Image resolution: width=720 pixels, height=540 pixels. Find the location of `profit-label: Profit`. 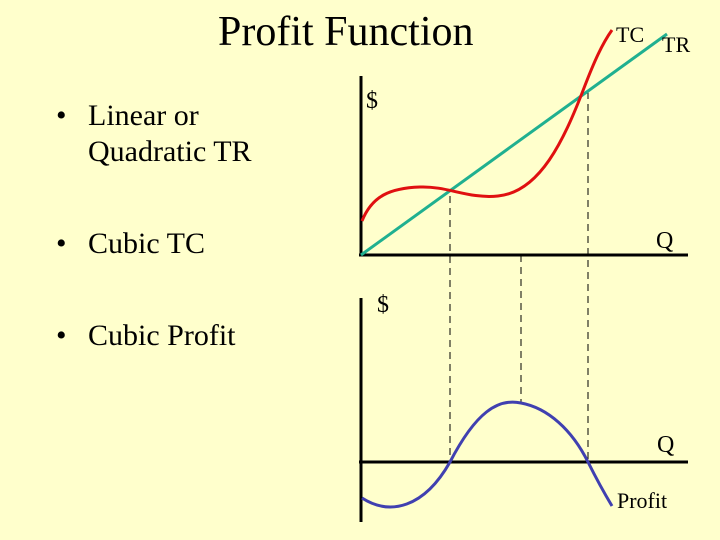

profit-label: Profit is located at coordinates (642, 500).